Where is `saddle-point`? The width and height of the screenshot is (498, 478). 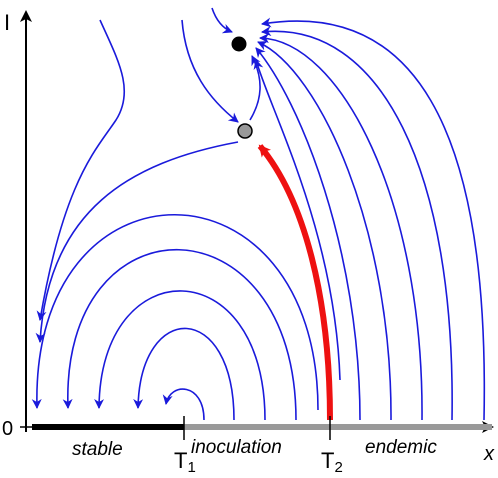
saddle-point is located at coordinates (245, 131).